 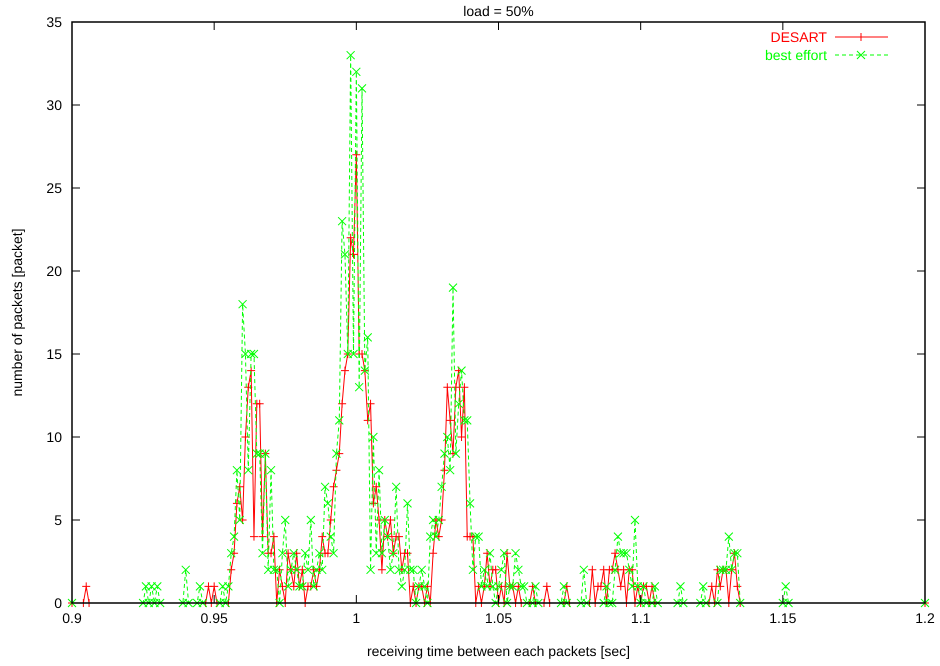 What do you see at coordinates (640, 618) in the screenshot?
I see `x-tick-label: 1.1` at bounding box center [640, 618].